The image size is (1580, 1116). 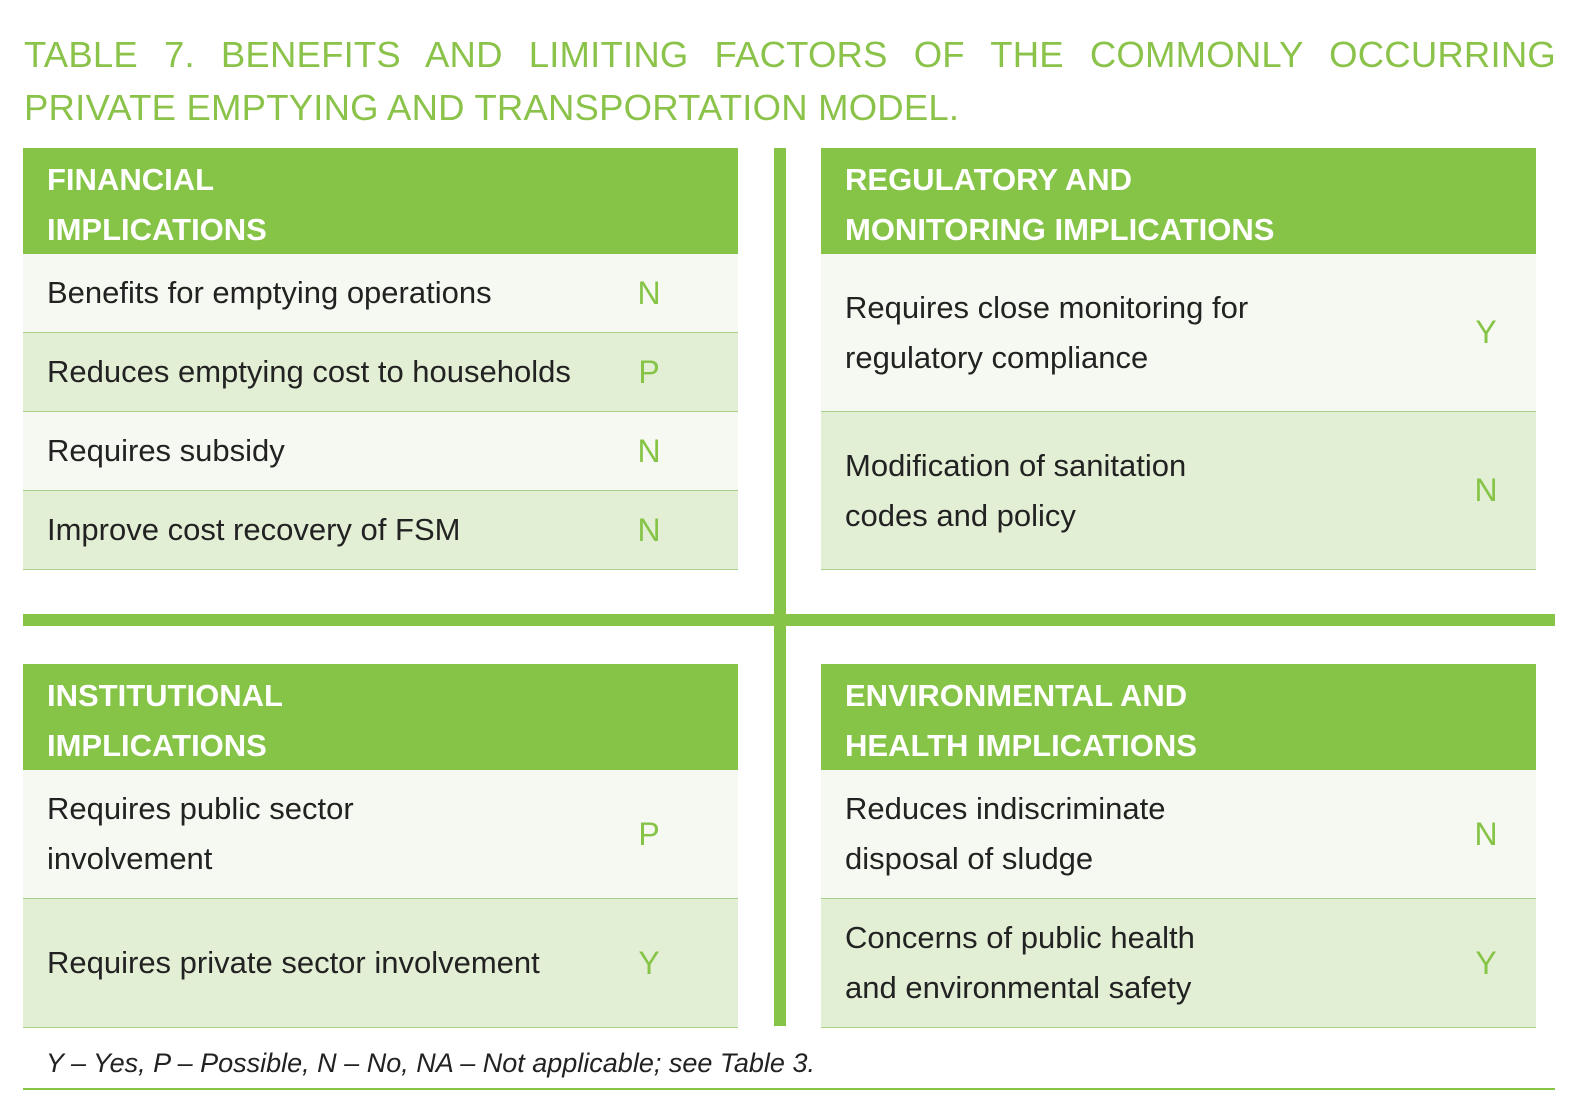 What do you see at coordinates (1018, 987) in the screenshot?
I see `label-line: and environmental safety` at bounding box center [1018, 987].